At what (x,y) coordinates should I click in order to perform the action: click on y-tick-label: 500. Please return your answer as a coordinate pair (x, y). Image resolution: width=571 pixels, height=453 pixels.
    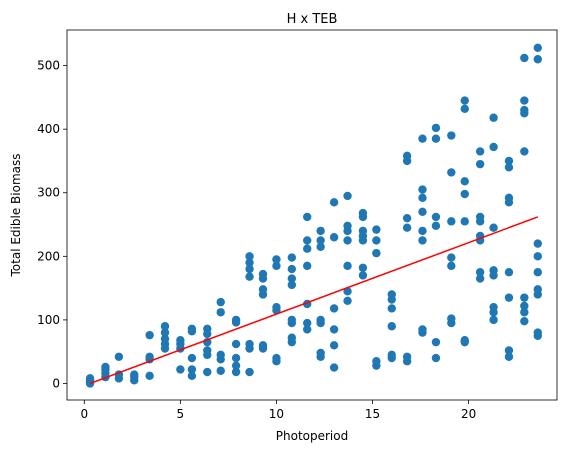
    Looking at the image, I should click on (48, 66).